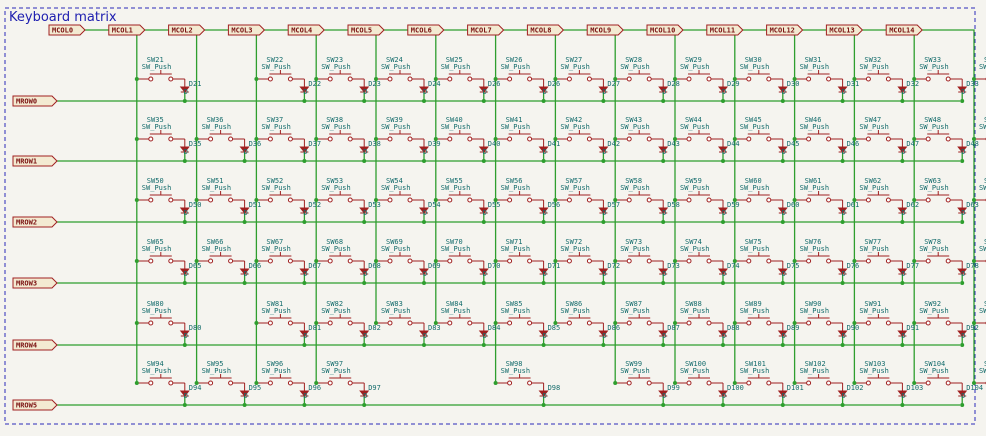  I want to click on switch-ref: SW38, so click(334, 120).